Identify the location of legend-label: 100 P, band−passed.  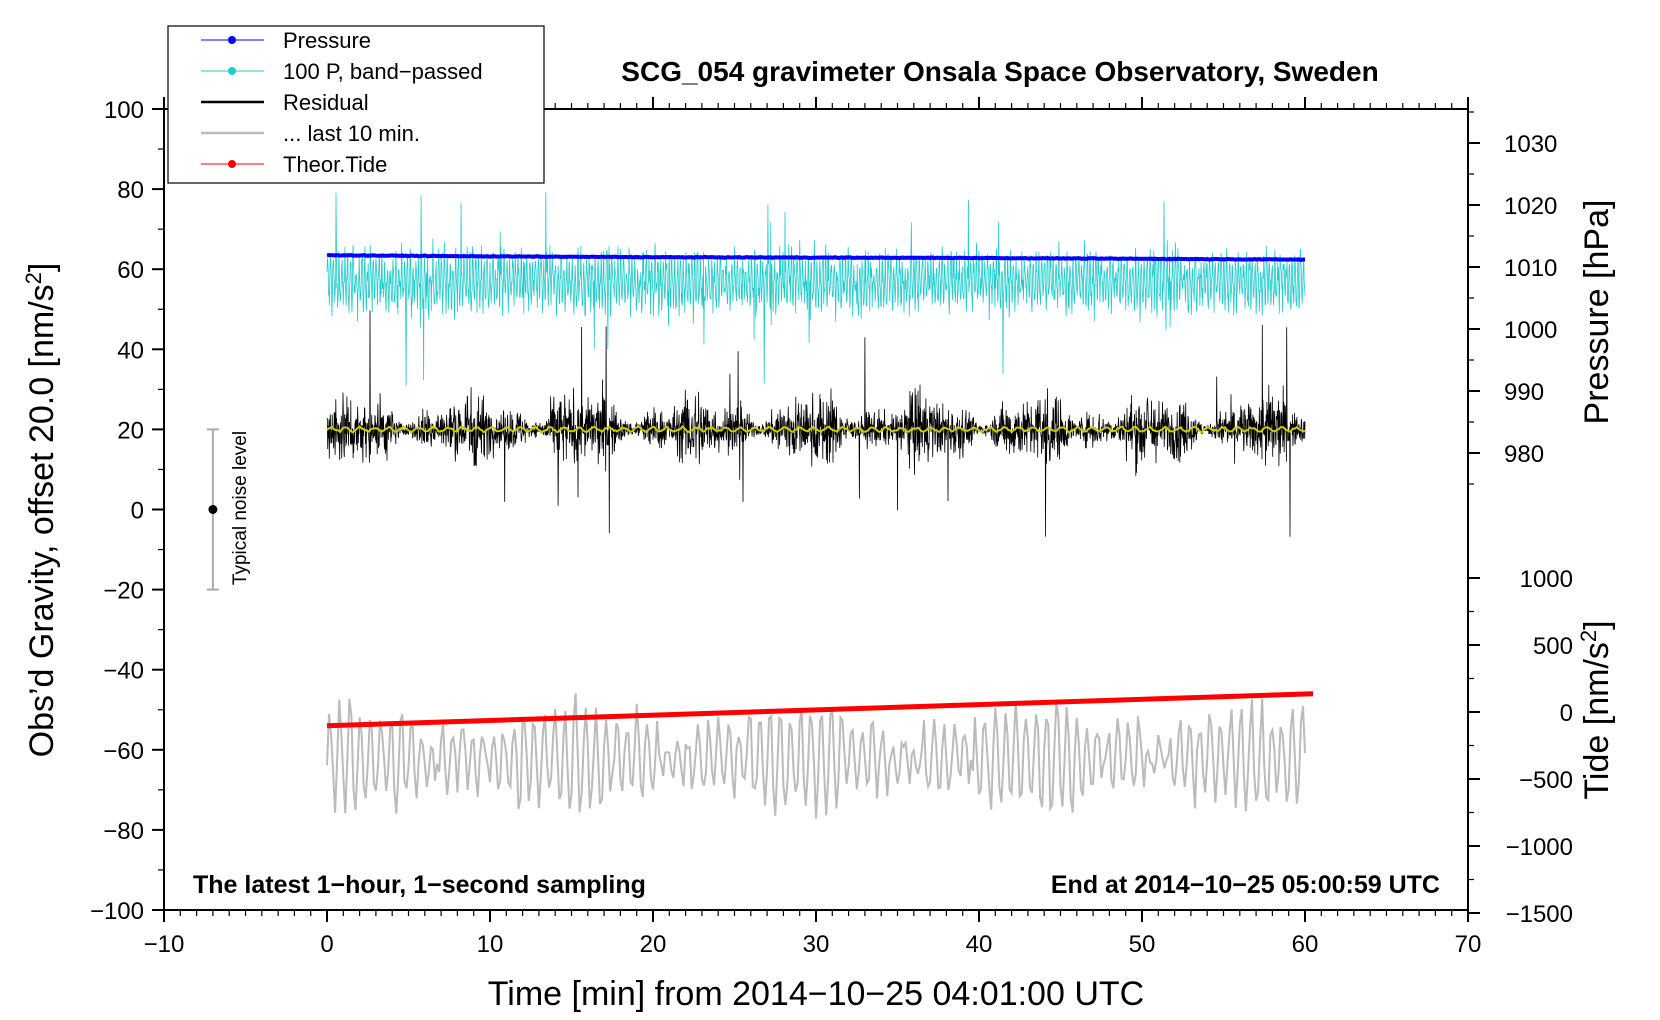
(383, 71).